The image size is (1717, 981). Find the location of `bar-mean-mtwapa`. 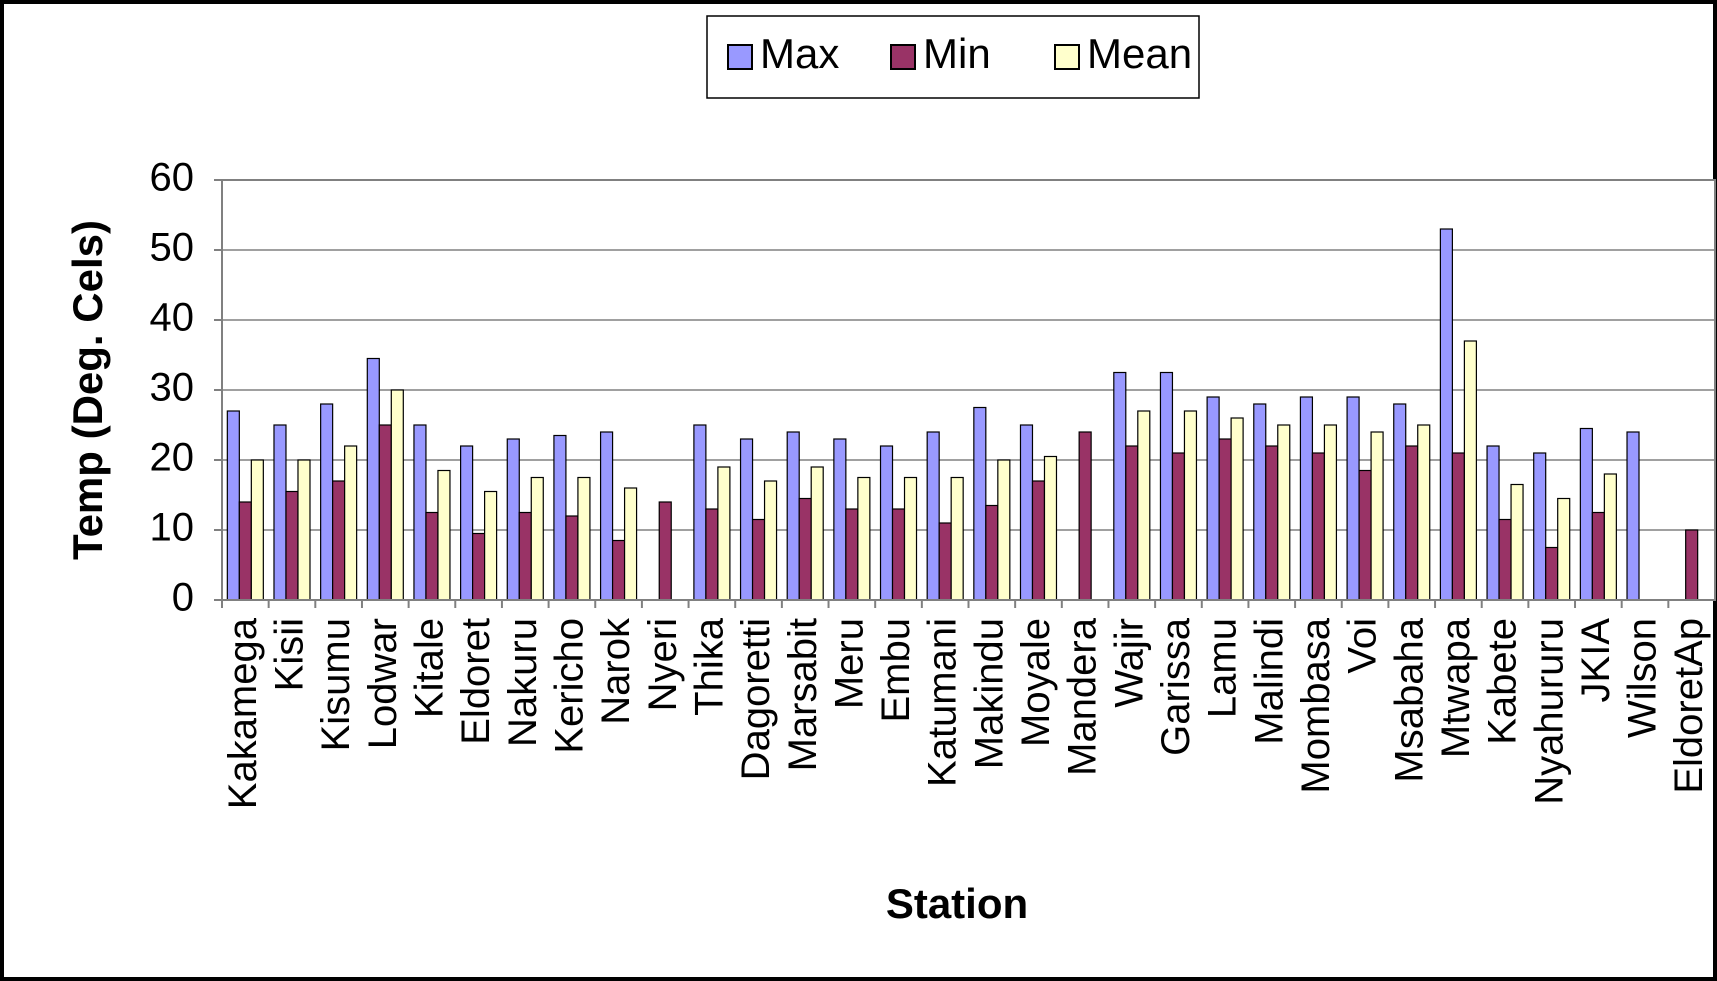

bar-mean-mtwapa is located at coordinates (1470, 470).